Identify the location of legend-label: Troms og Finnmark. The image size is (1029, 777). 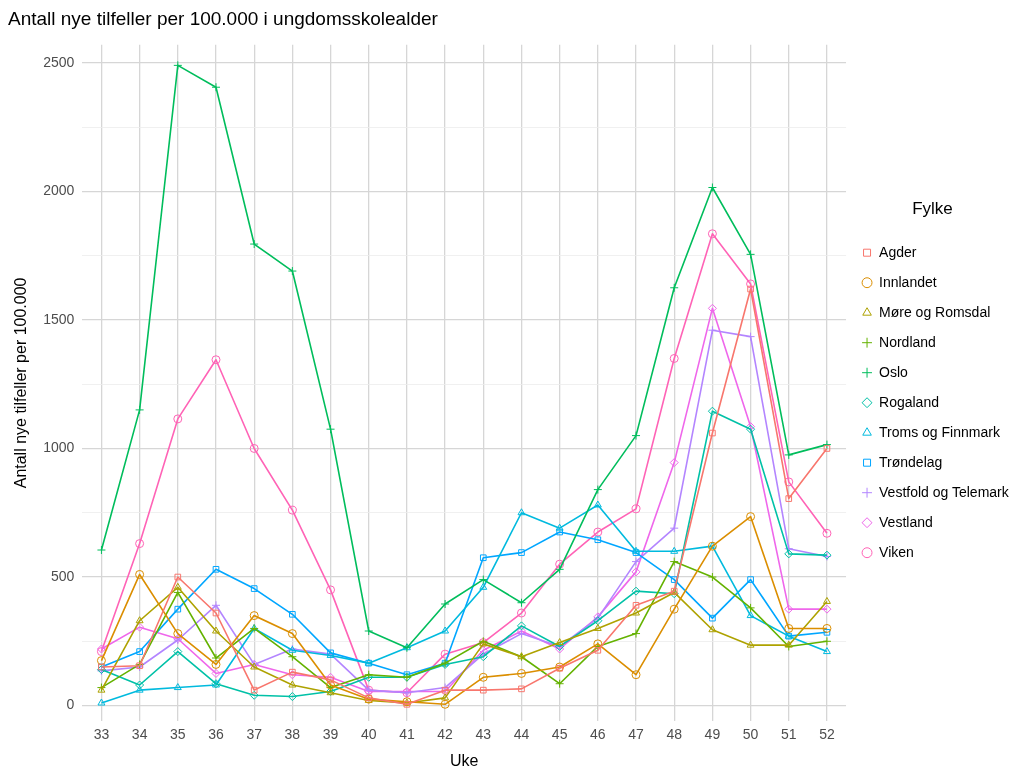
(940, 431).